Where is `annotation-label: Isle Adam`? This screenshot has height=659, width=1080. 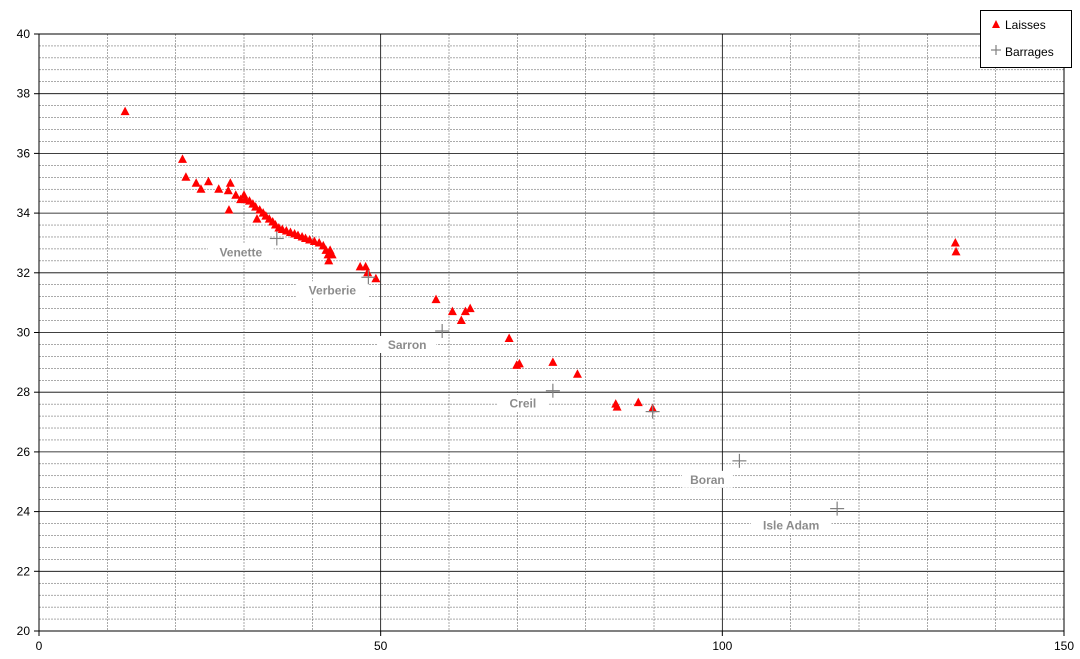
annotation-label: Isle Adam is located at coordinates (791, 526).